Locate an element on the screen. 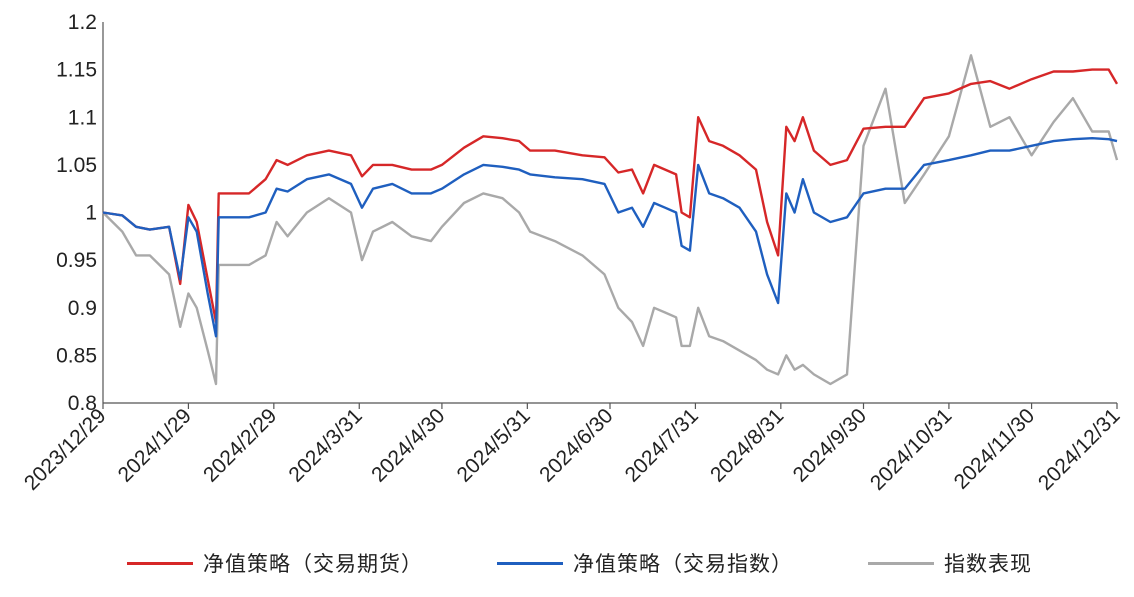  x-tick-label: 2024/7/31 is located at coordinates (662, 445).